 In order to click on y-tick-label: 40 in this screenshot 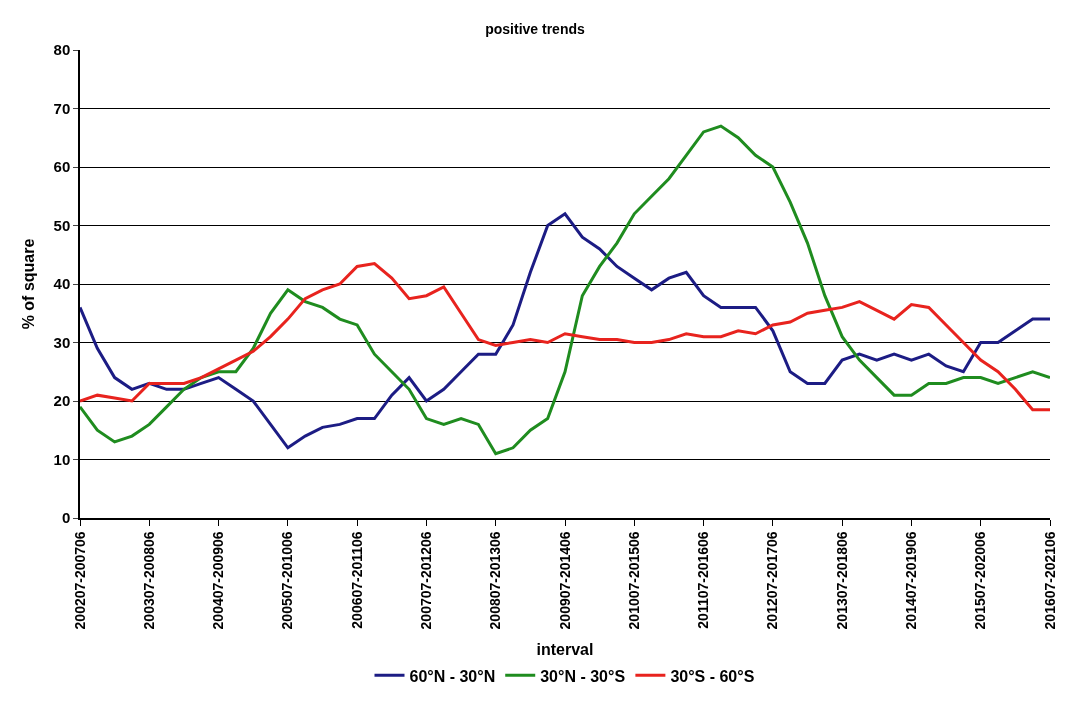, I will do `click(62, 284)`.